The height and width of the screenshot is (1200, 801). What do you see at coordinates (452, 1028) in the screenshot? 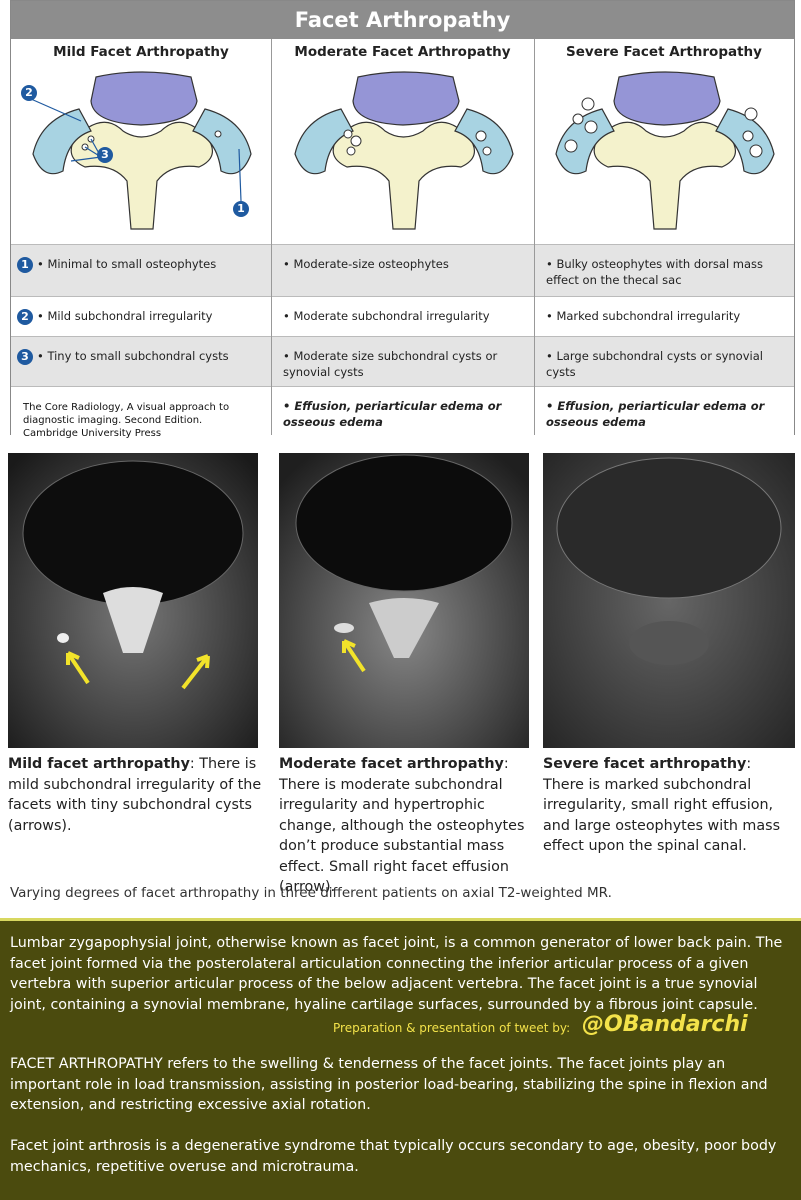
I see `credit: Preparation & presentation of tweet by:` at bounding box center [452, 1028].